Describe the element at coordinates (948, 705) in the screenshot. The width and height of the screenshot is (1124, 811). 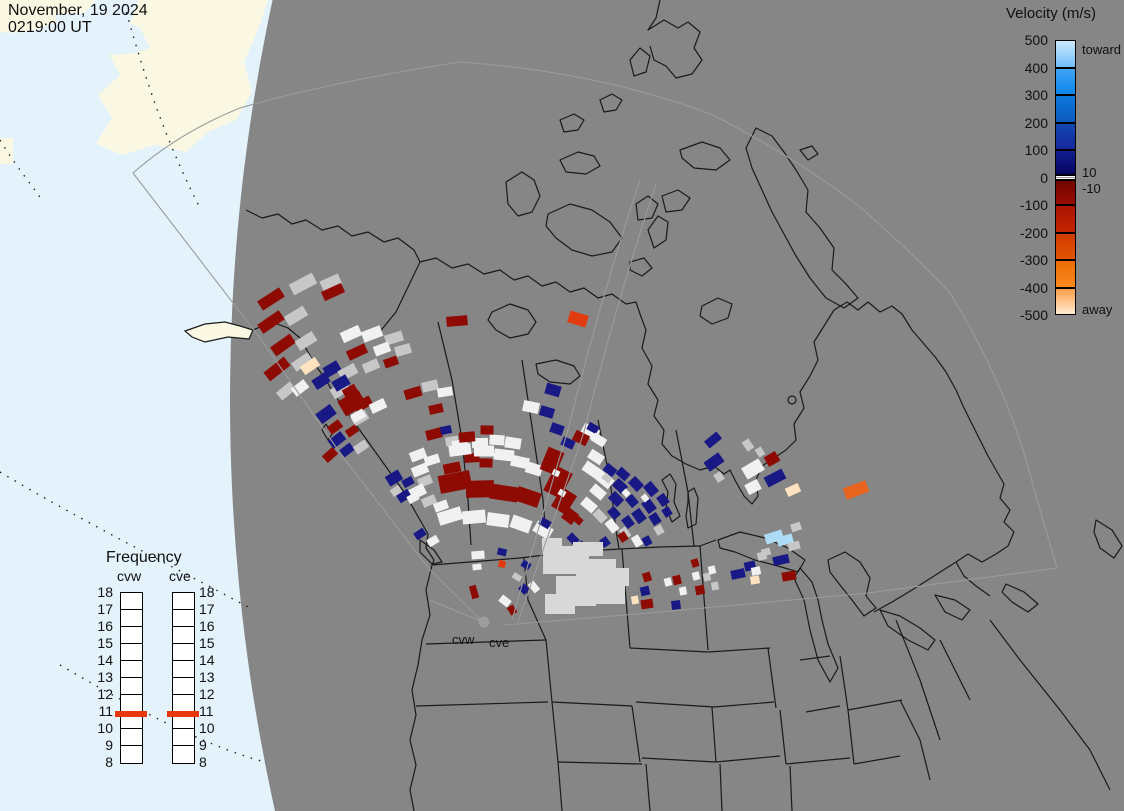
I see `eastern-state-borders` at that location.